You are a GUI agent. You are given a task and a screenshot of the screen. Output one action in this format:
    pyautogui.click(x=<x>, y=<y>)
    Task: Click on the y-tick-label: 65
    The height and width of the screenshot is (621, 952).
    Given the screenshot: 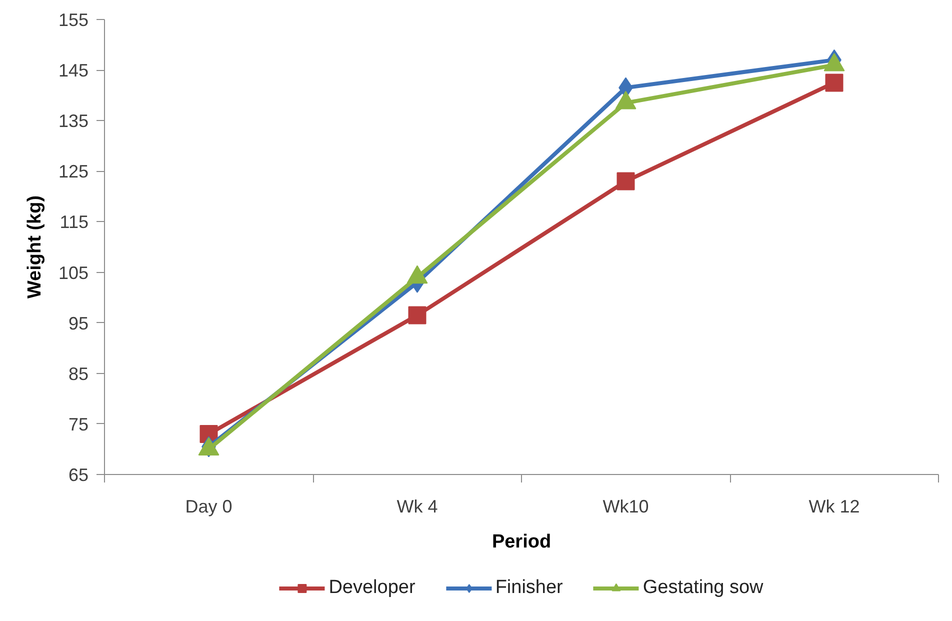 What is the action you would take?
    pyautogui.click(x=78, y=475)
    